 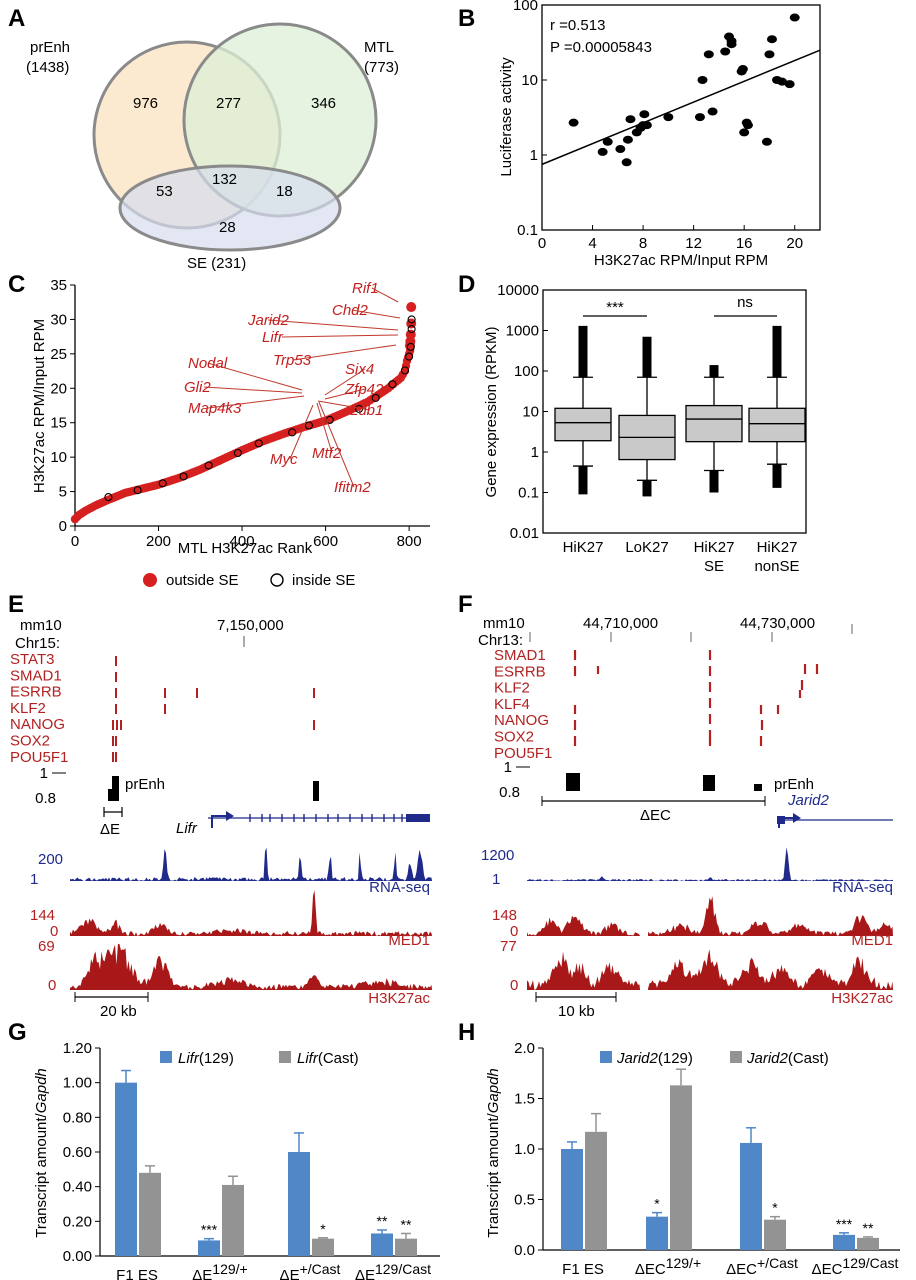 What do you see at coordinates (58, 388) in the screenshot?
I see `y-tick-label-c: 20` at bounding box center [58, 388].